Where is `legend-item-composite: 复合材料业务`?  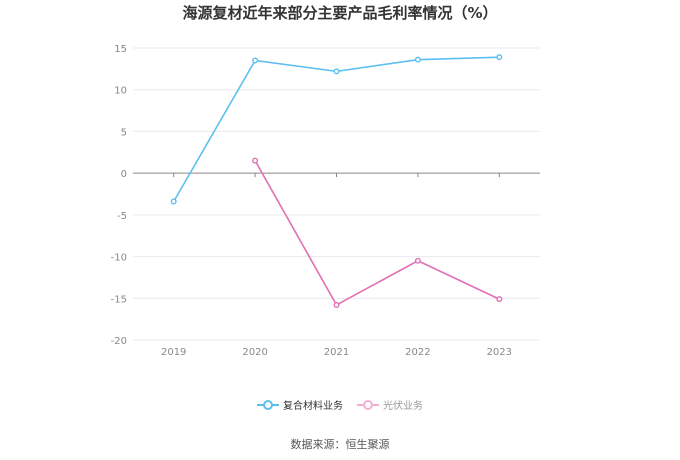
legend-item-composite: 复合材料业务 is located at coordinates (300, 404).